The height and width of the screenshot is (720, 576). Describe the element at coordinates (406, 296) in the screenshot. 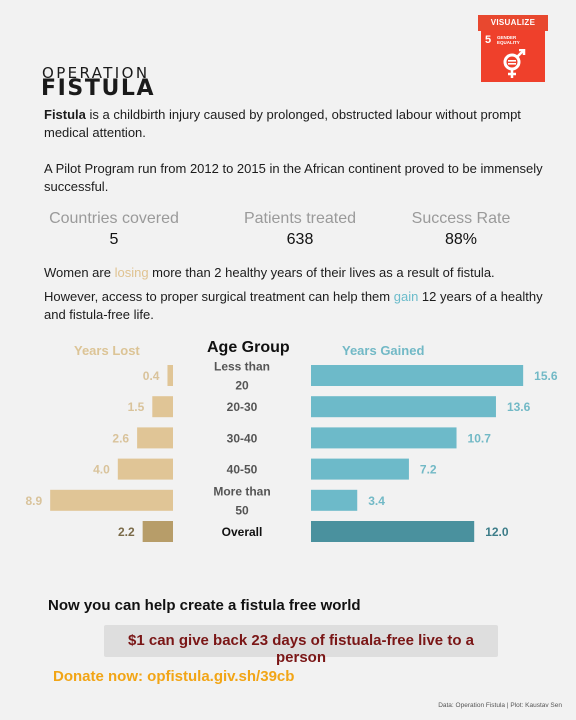

I see `impact-gain-word: gain` at that location.